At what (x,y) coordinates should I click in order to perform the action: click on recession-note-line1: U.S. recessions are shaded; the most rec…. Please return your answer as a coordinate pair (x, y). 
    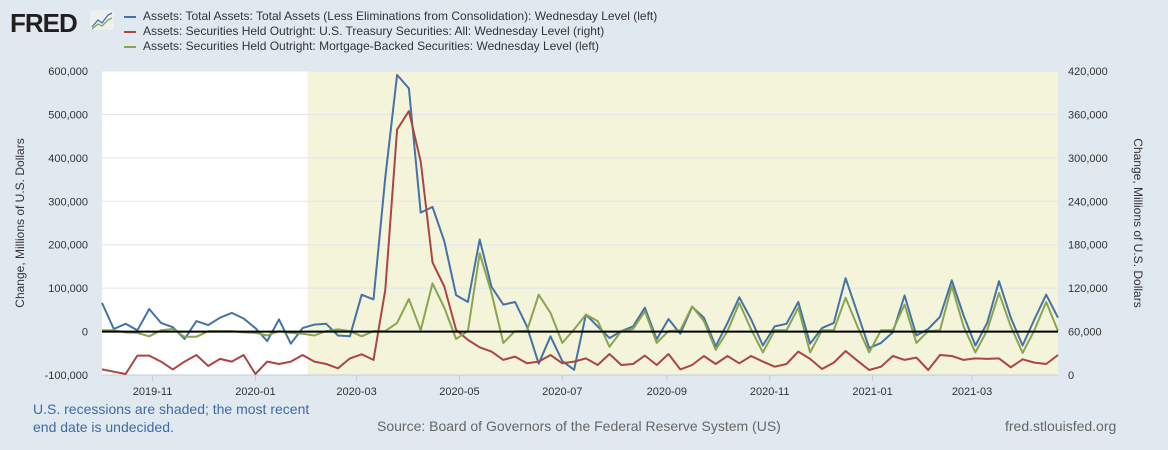
    Looking at the image, I should click on (171, 409).